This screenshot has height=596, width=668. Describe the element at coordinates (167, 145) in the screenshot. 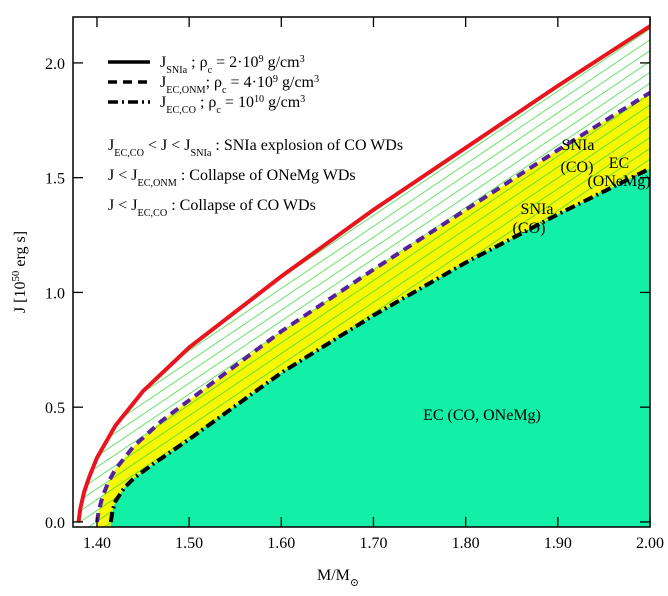

I see `text-part: < J < J` at that location.